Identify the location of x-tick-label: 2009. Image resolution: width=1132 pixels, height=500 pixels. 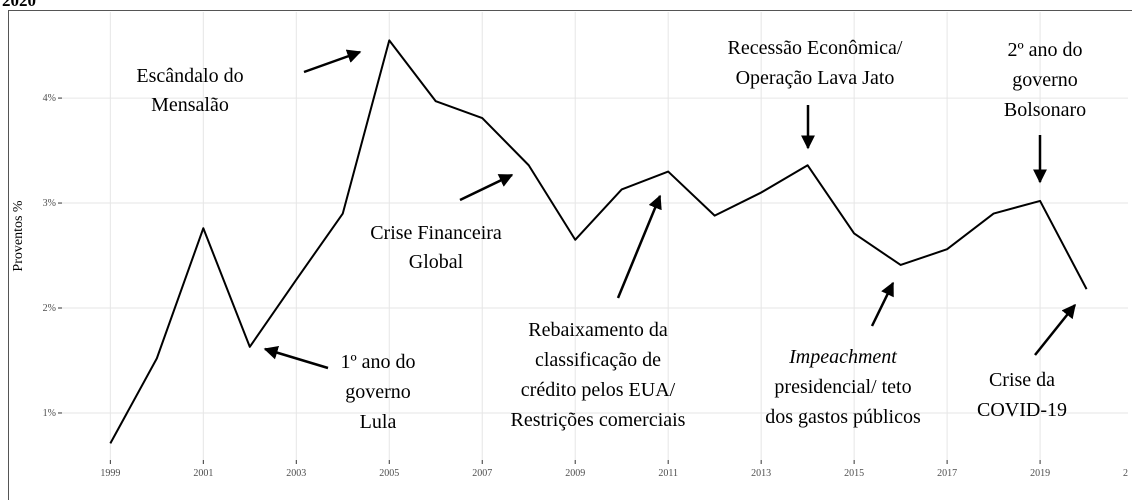
(575, 473).